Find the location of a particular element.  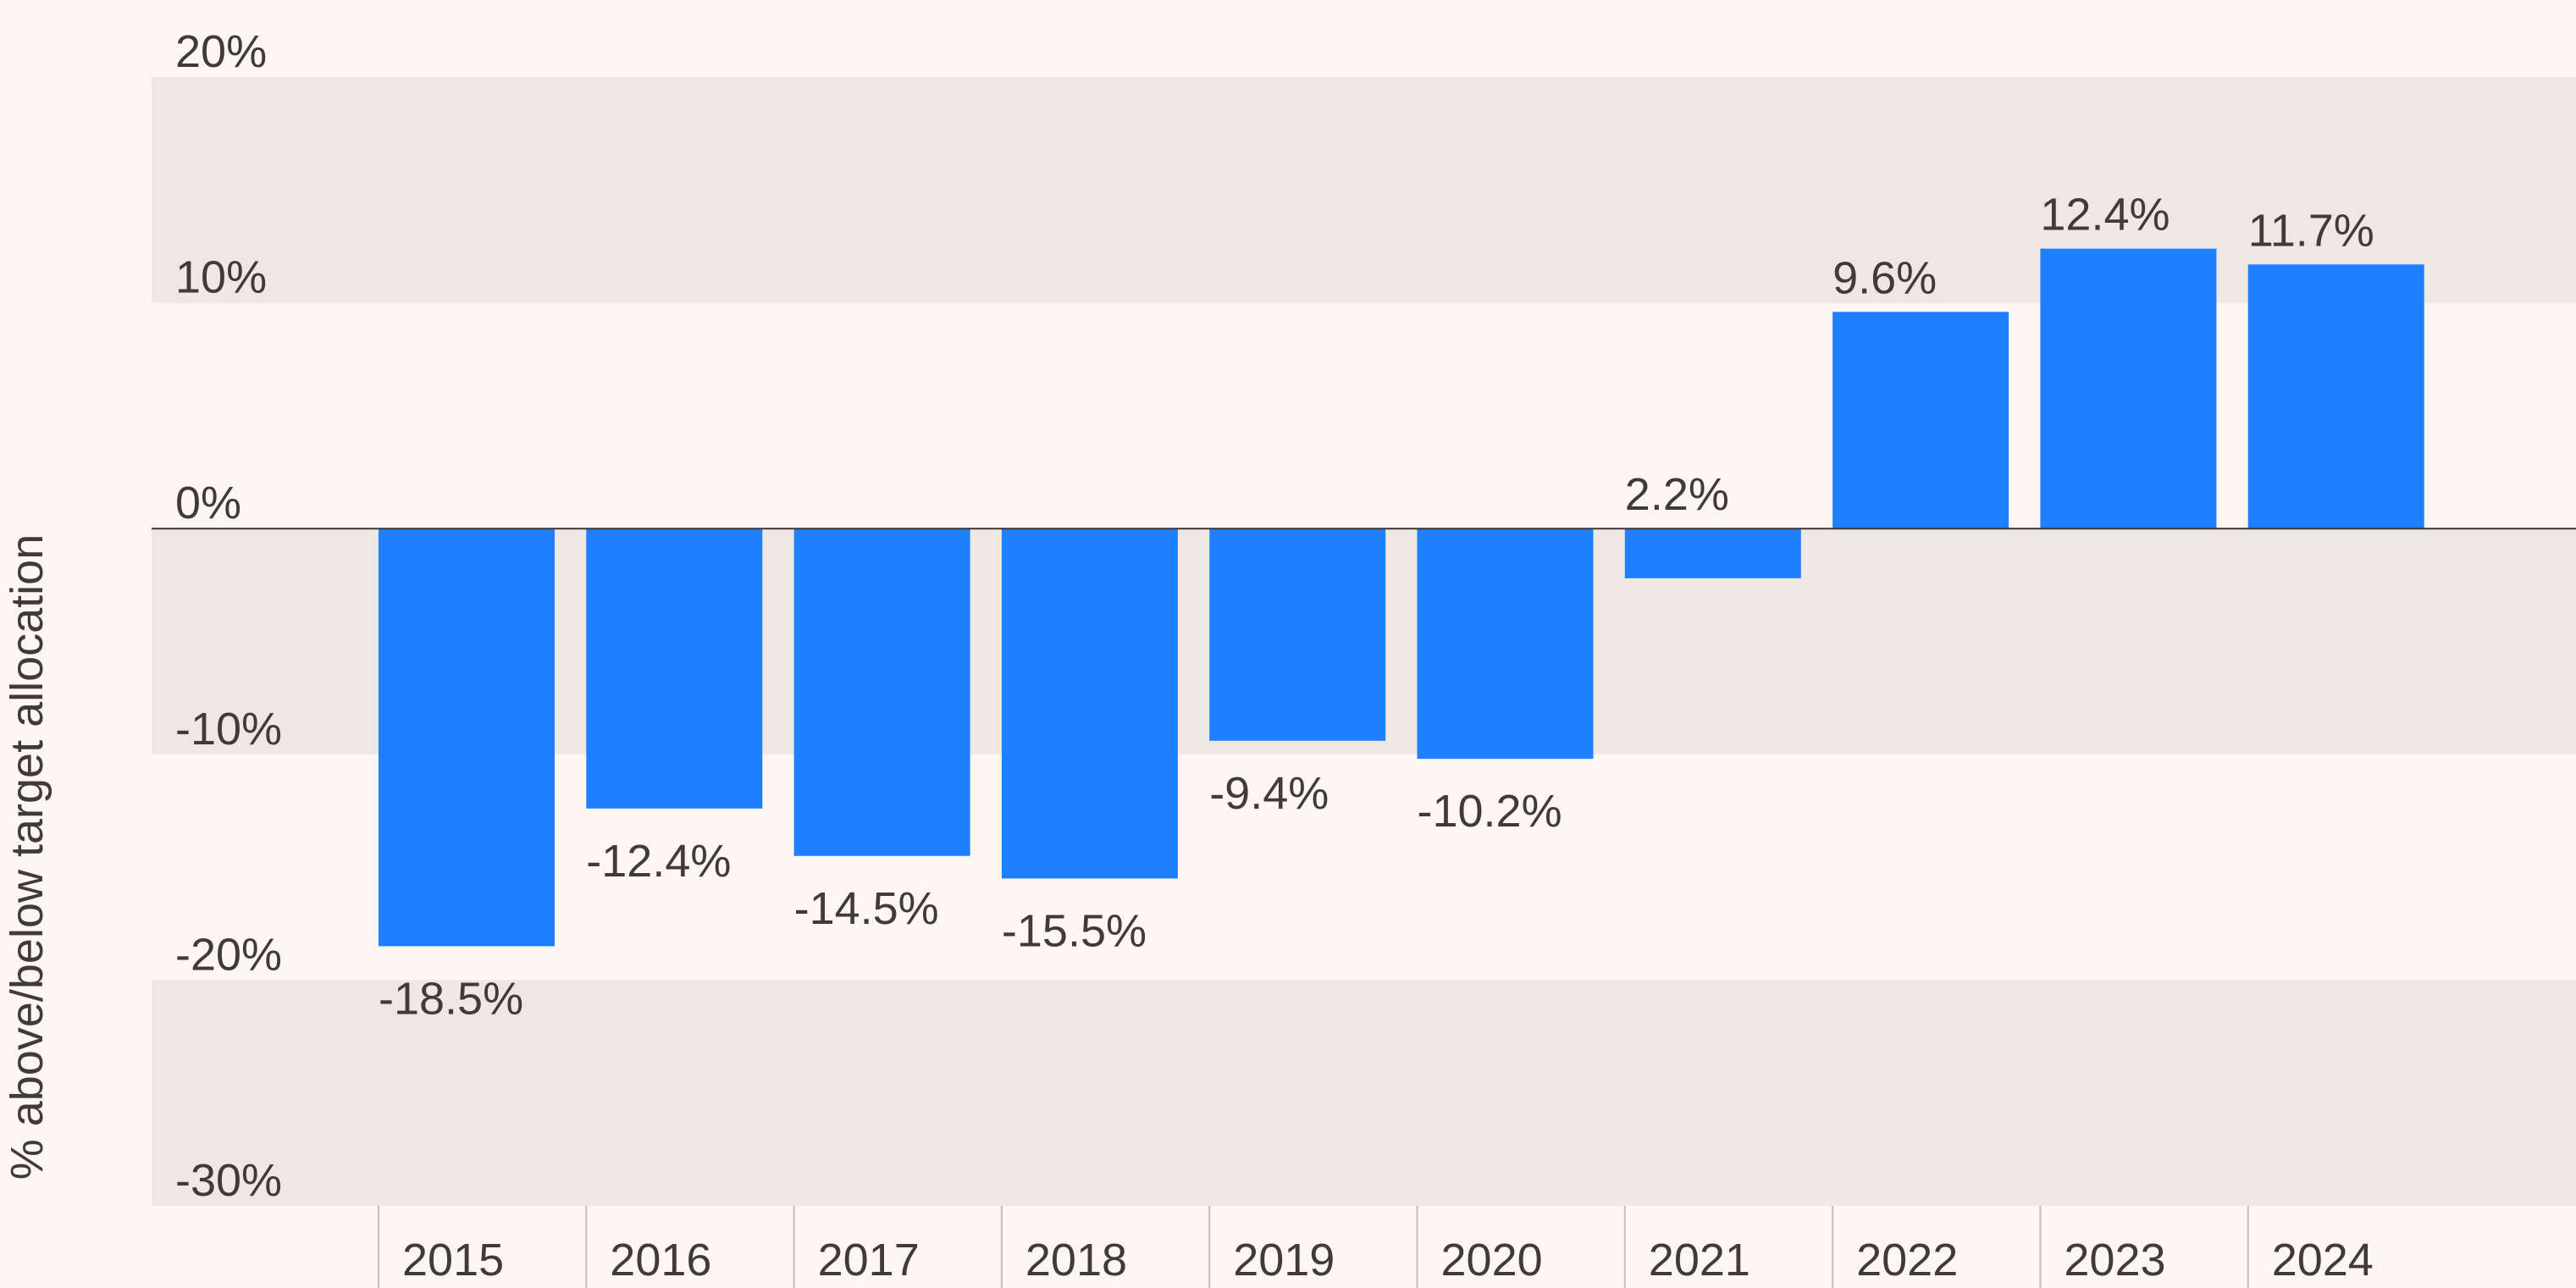

value-label-2021: 2.2% is located at coordinates (1677, 494).